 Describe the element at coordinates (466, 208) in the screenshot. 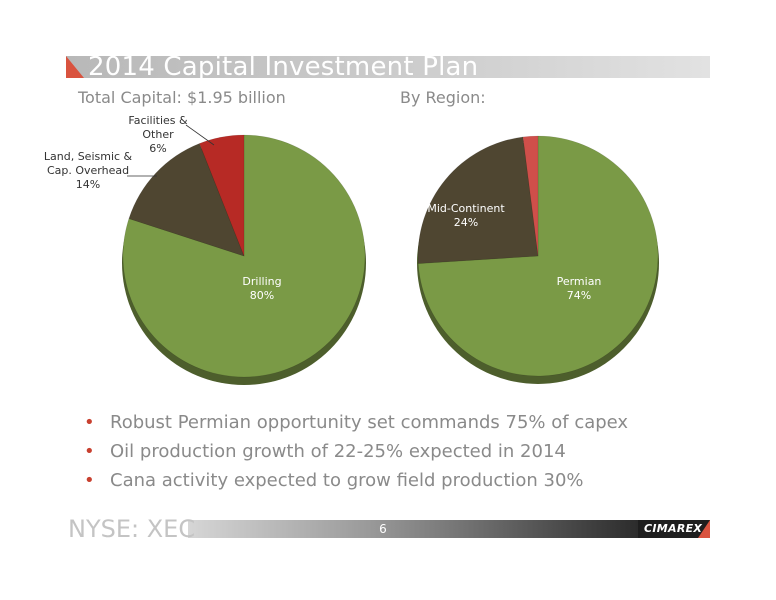

I see `slice-label-line: Mid-Continent` at that location.